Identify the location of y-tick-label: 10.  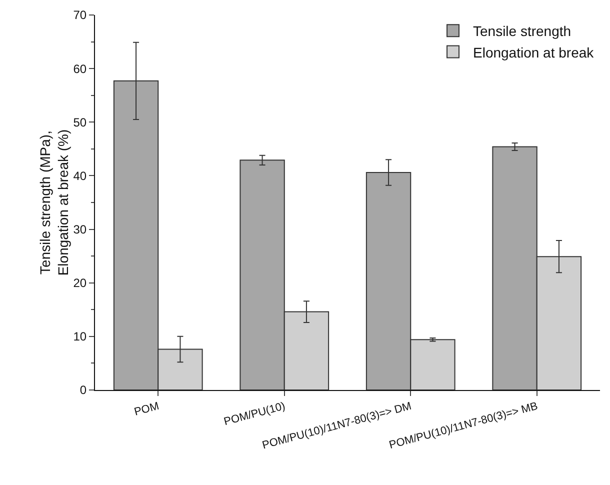
(80, 337).